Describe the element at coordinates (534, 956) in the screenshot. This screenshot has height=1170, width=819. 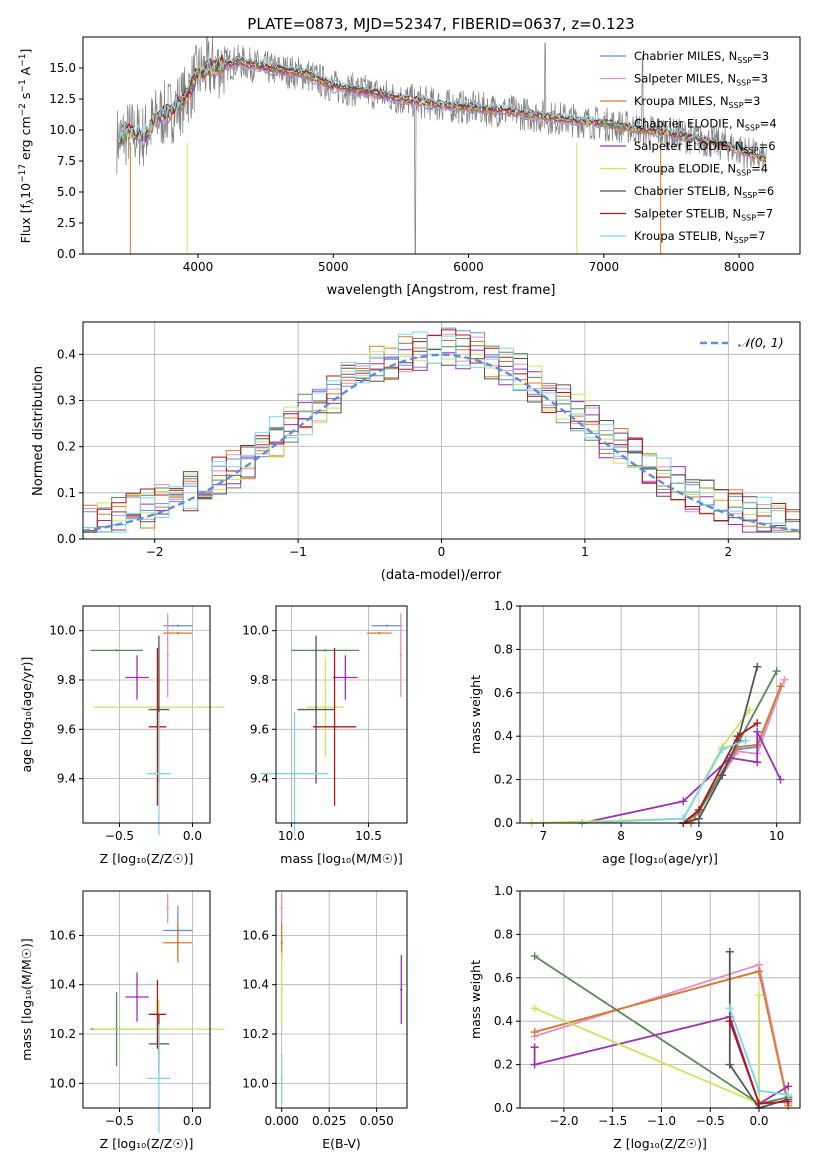
I see `marker-chabrier_elodie` at that location.